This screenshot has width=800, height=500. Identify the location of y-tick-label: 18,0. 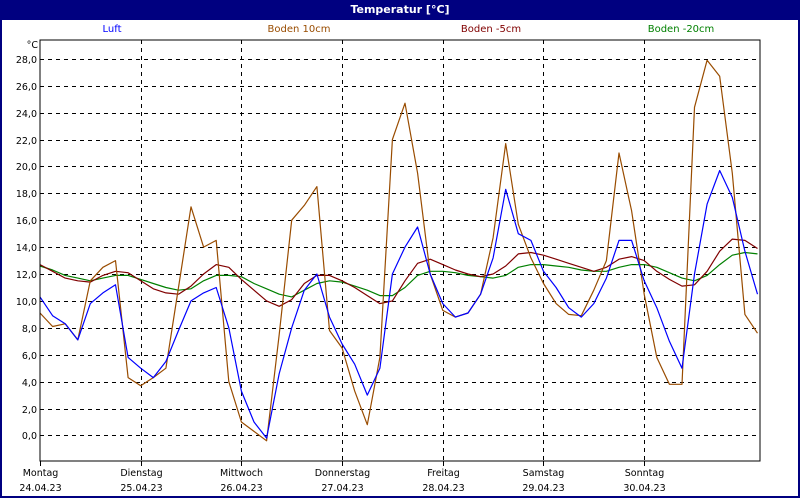
(26, 194).